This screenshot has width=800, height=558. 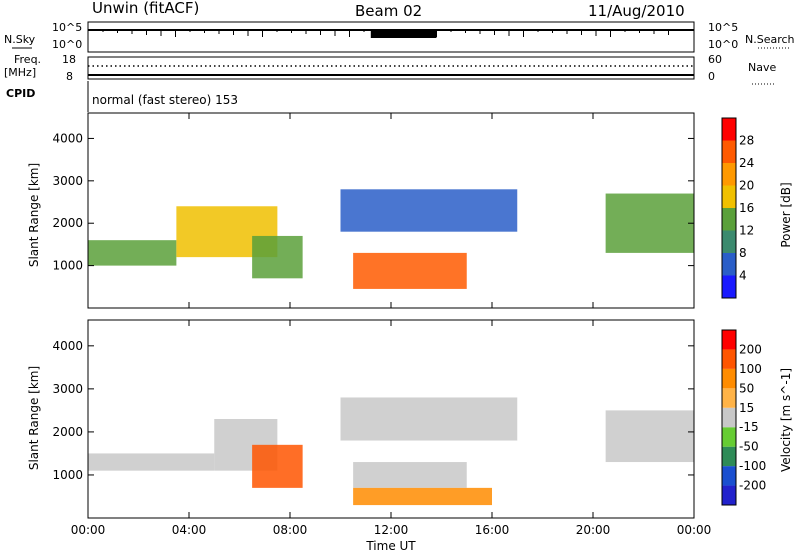 I want to click on nave-tick-top: 60, so click(x=715, y=59).